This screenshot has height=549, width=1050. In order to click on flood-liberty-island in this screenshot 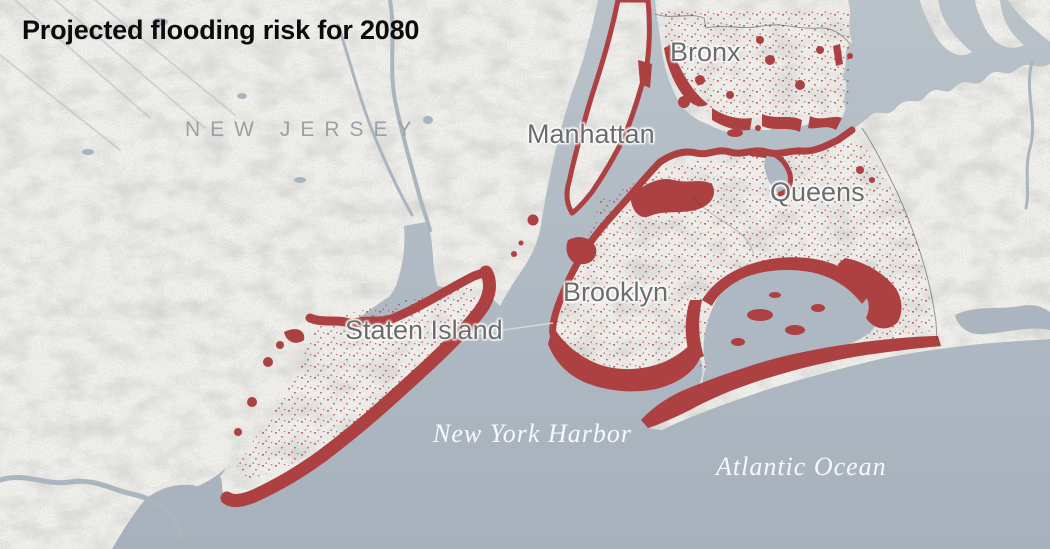, I will do `click(514, 254)`.